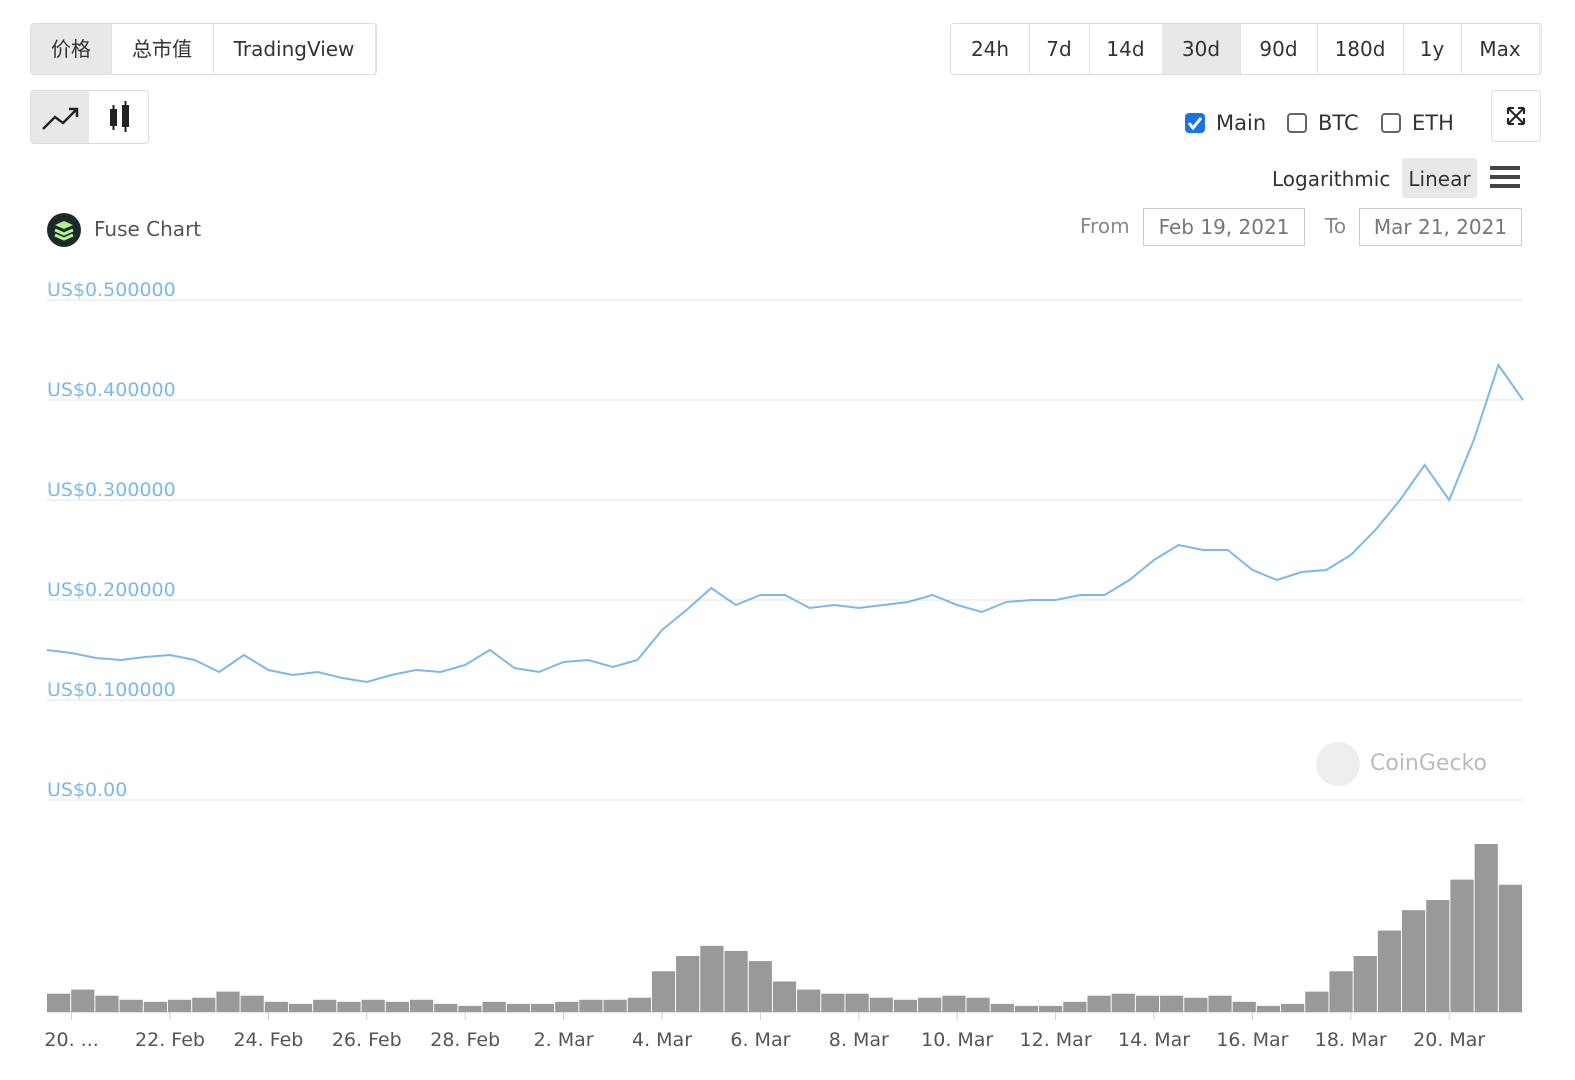  I want to click on range-button: 1y, so click(1432, 49).